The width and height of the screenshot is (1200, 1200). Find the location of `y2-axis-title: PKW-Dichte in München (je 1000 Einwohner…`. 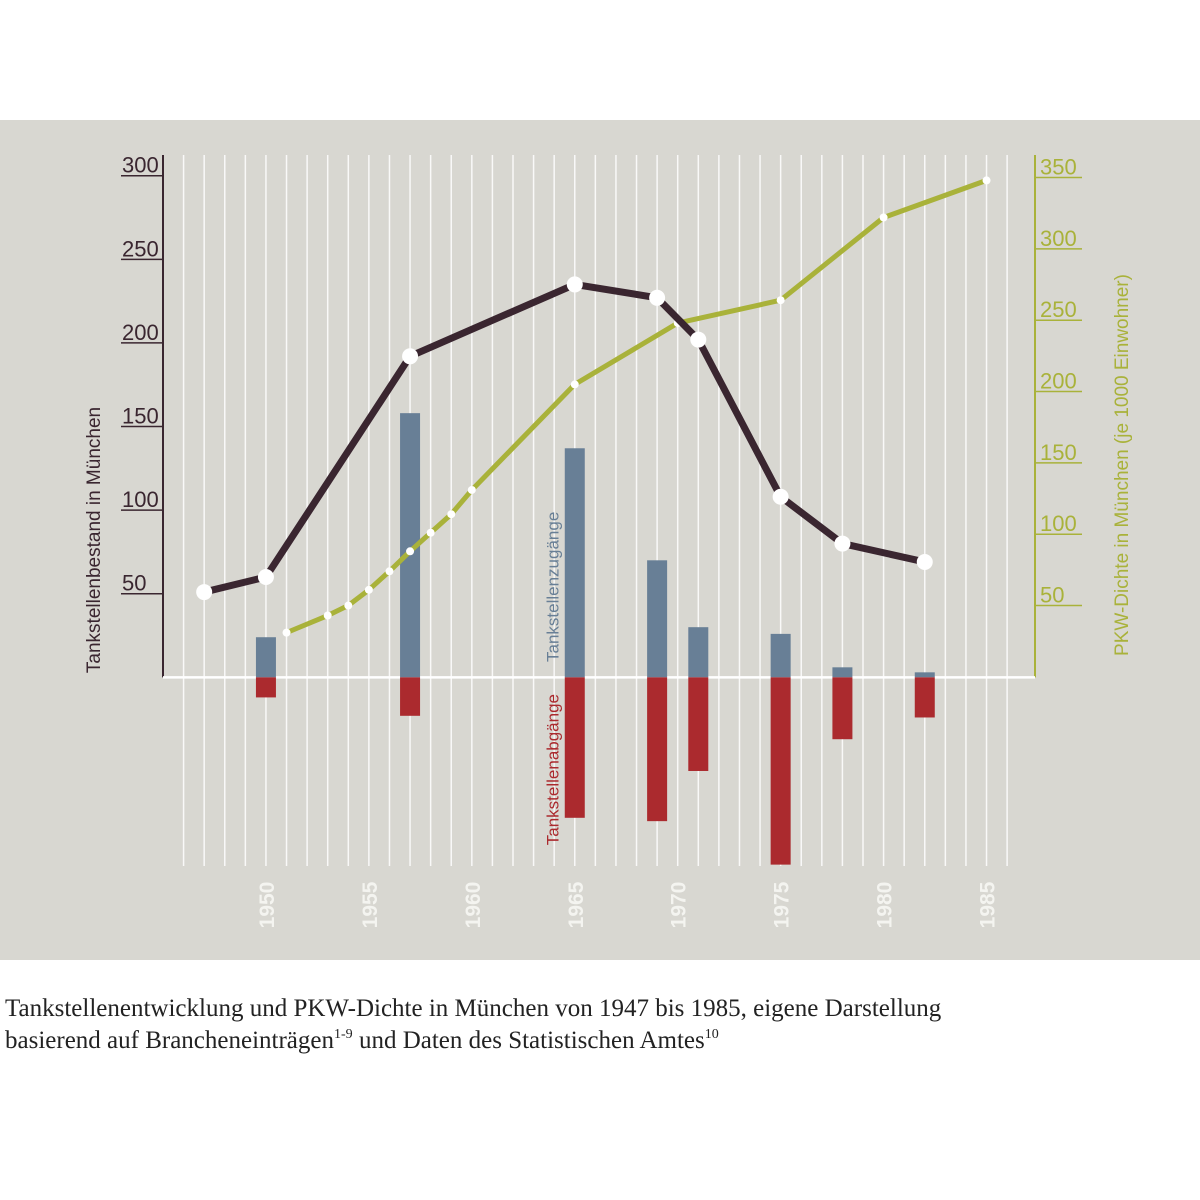

y2-axis-title: PKW-Dichte in München (je 1000 Einwohner… is located at coordinates (1122, 465).